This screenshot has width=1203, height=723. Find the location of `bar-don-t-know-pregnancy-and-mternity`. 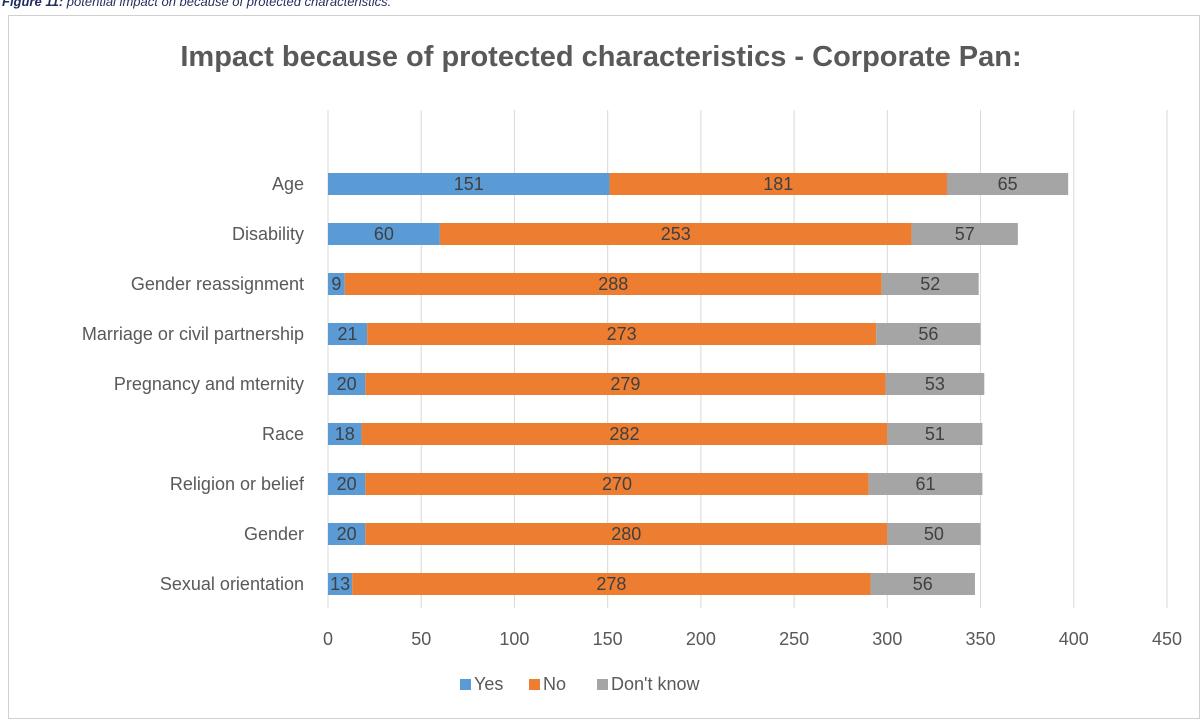

bar-don-t-know-pregnancy-and-mternity is located at coordinates (935, 384).